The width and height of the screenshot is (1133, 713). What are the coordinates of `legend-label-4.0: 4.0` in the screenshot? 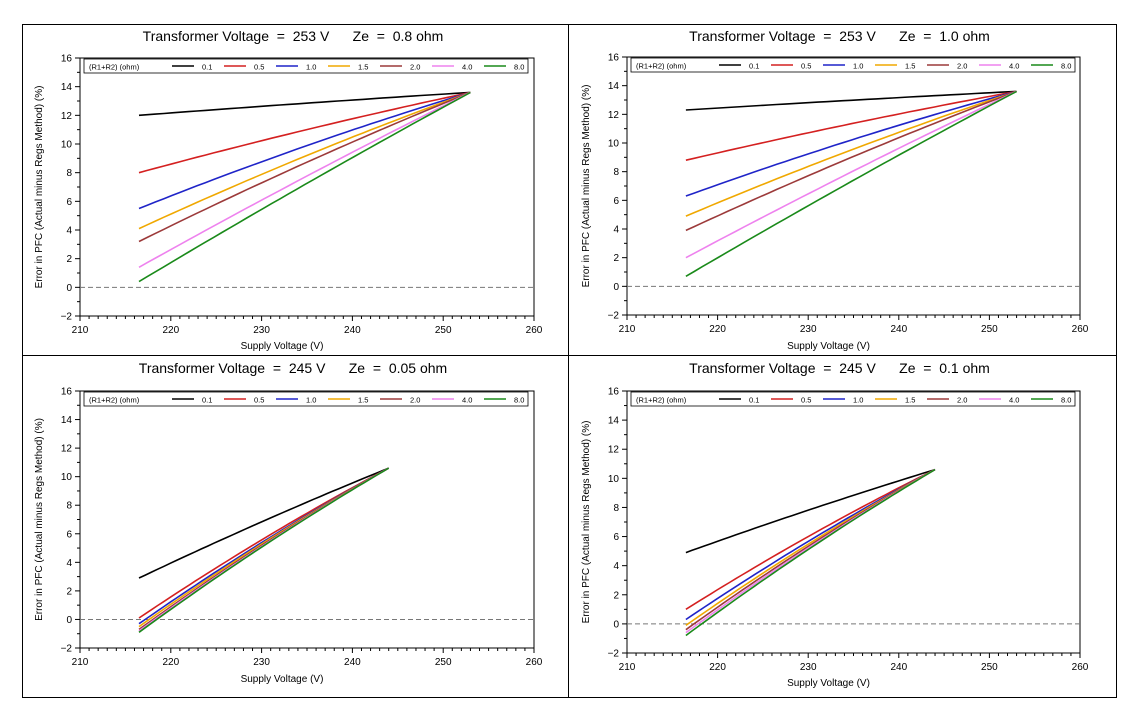 It's located at (1014, 400).